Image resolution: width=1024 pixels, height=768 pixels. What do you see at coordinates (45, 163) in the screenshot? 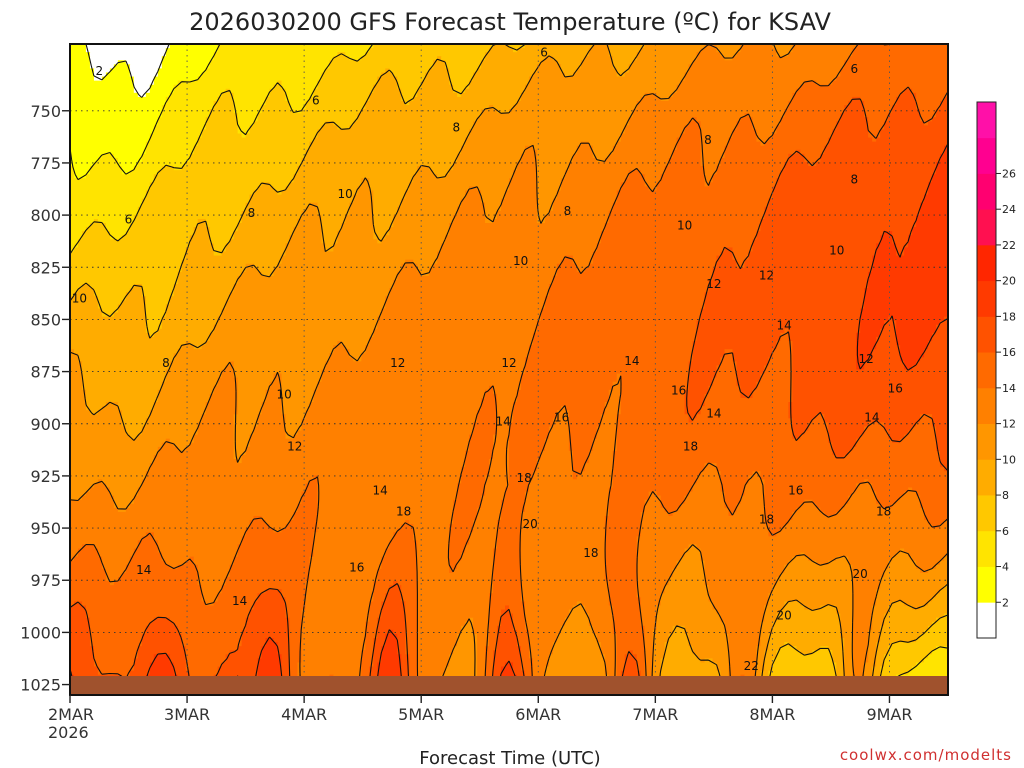
I see `y-tick-label: 775` at bounding box center [45, 163].